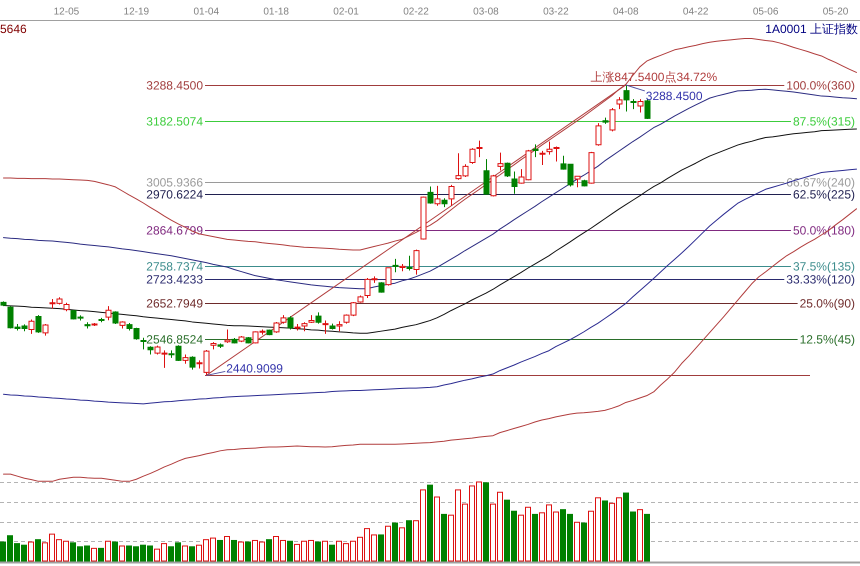 Image resolution: width=860 pixels, height=566 pixels. I want to click on annotation: 37.5%(135), so click(823, 267).